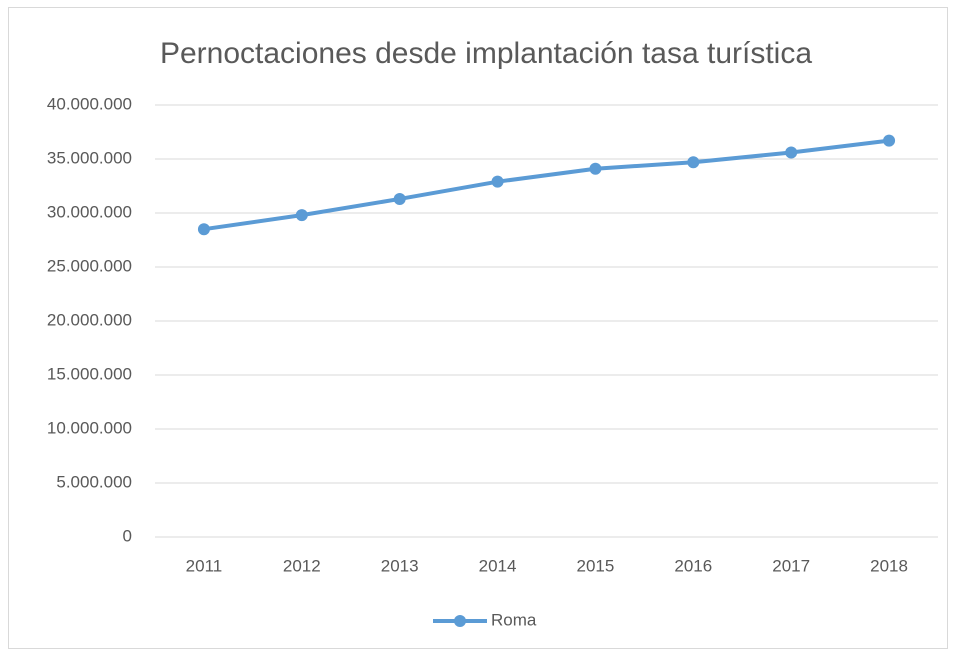 The height and width of the screenshot is (655, 956). Describe the element at coordinates (89, 319) in the screenshot. I see `y-tick-label: 20.000.000` at that location.